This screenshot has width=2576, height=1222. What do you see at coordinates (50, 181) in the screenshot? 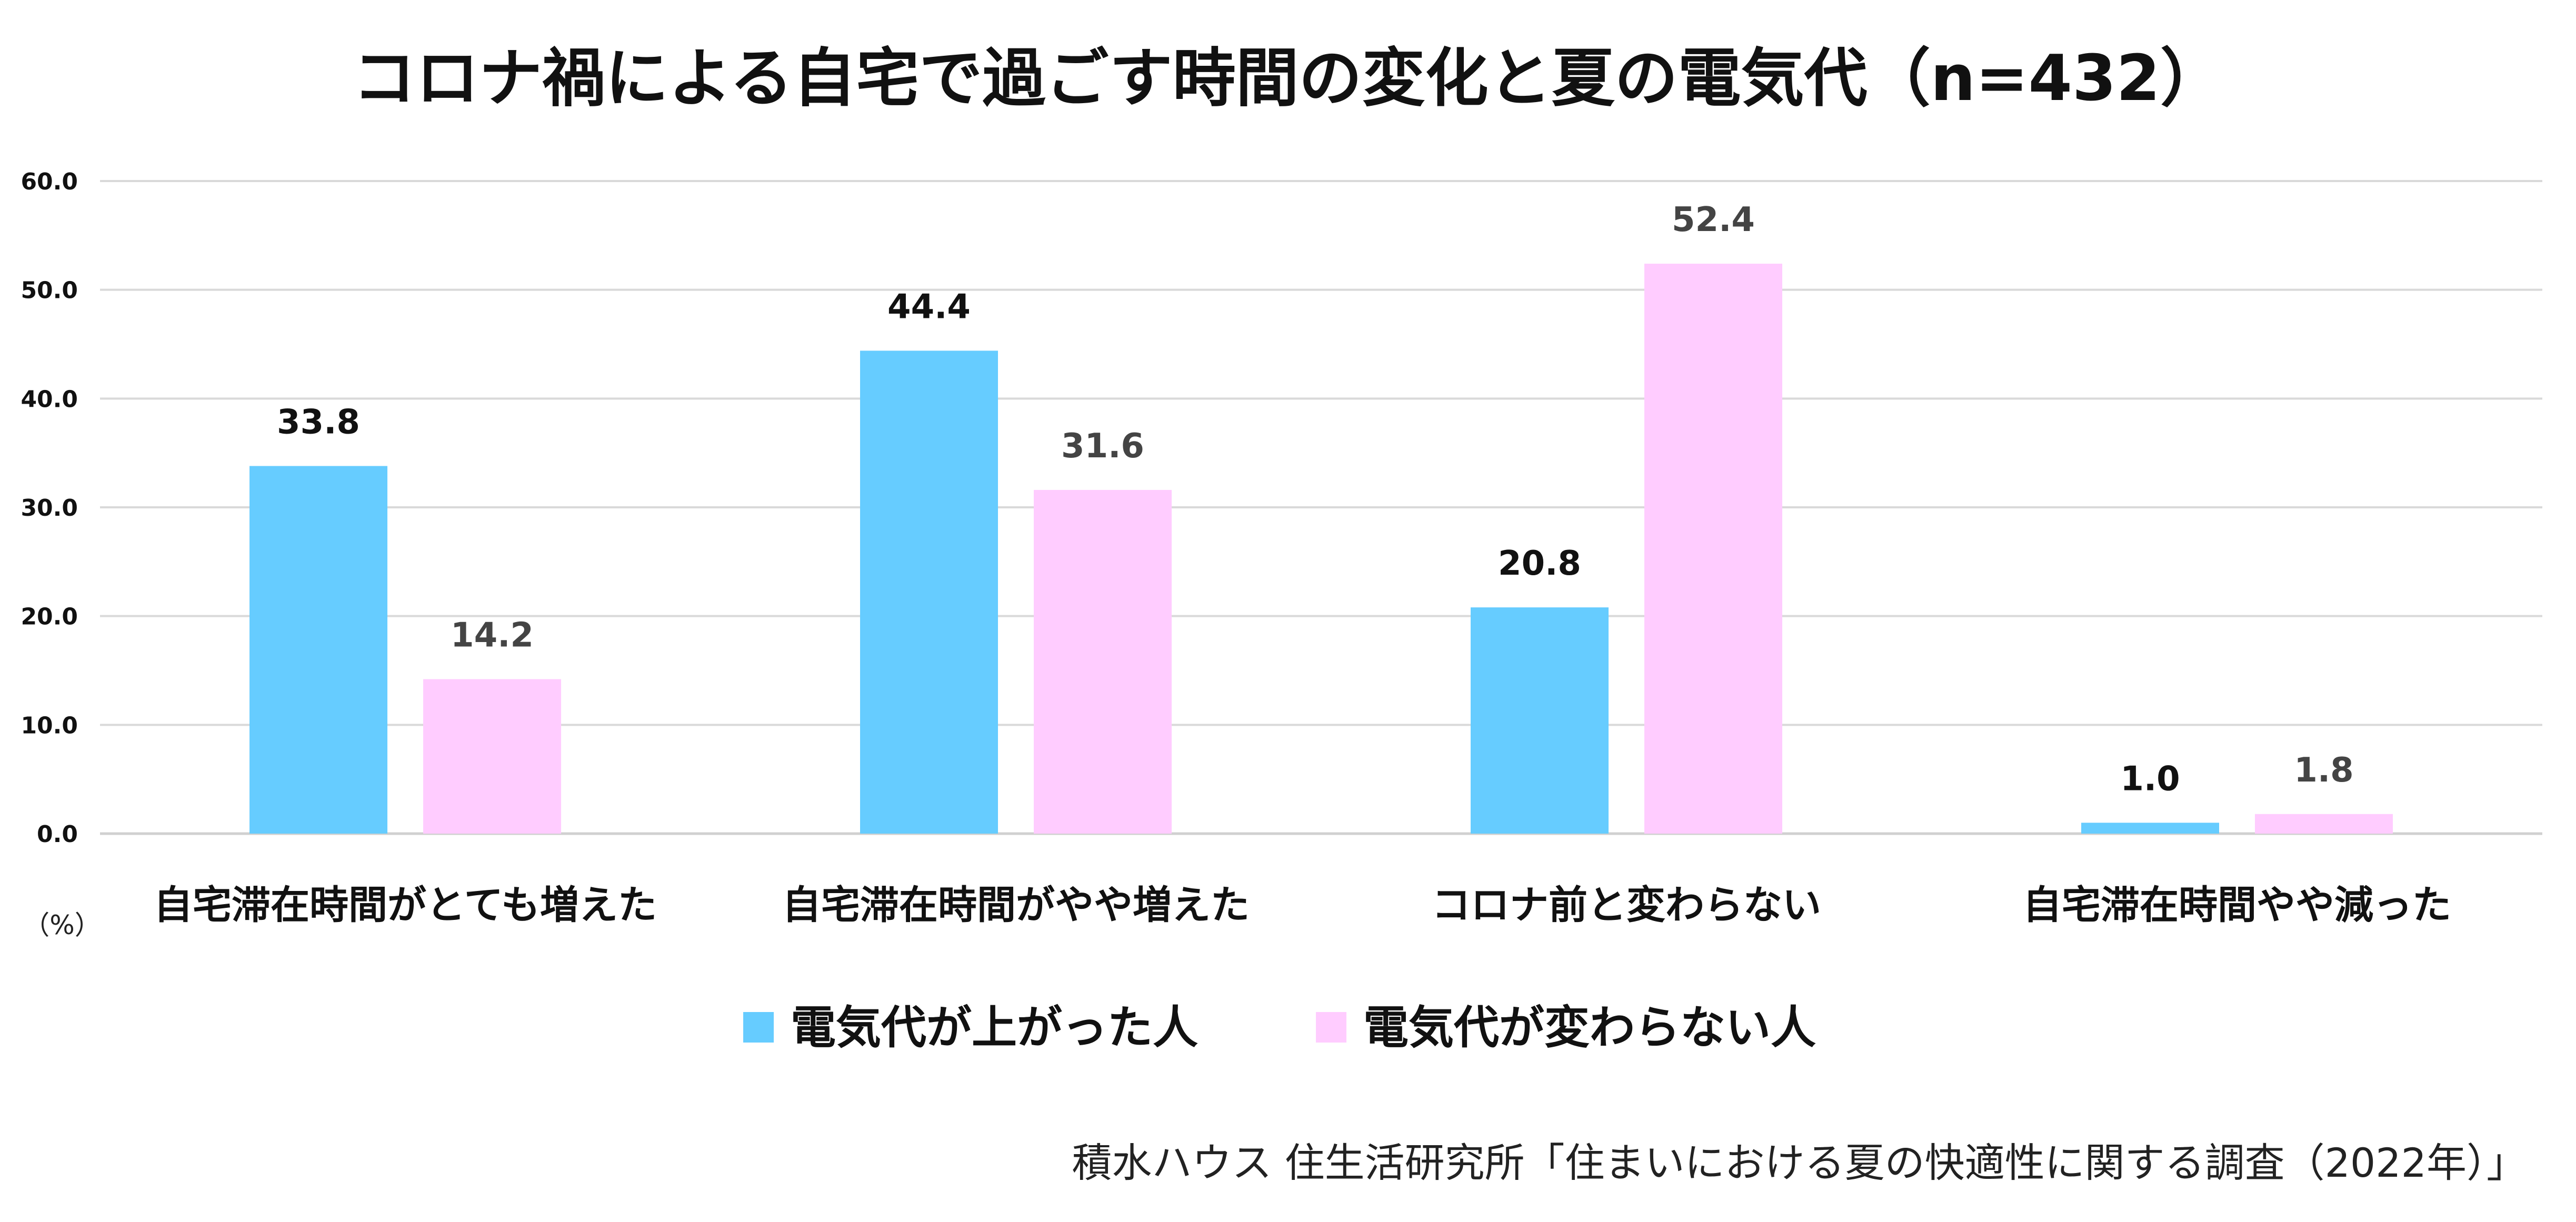
I see `y-tick-label: 60.0` at bounding box center [50, 181].